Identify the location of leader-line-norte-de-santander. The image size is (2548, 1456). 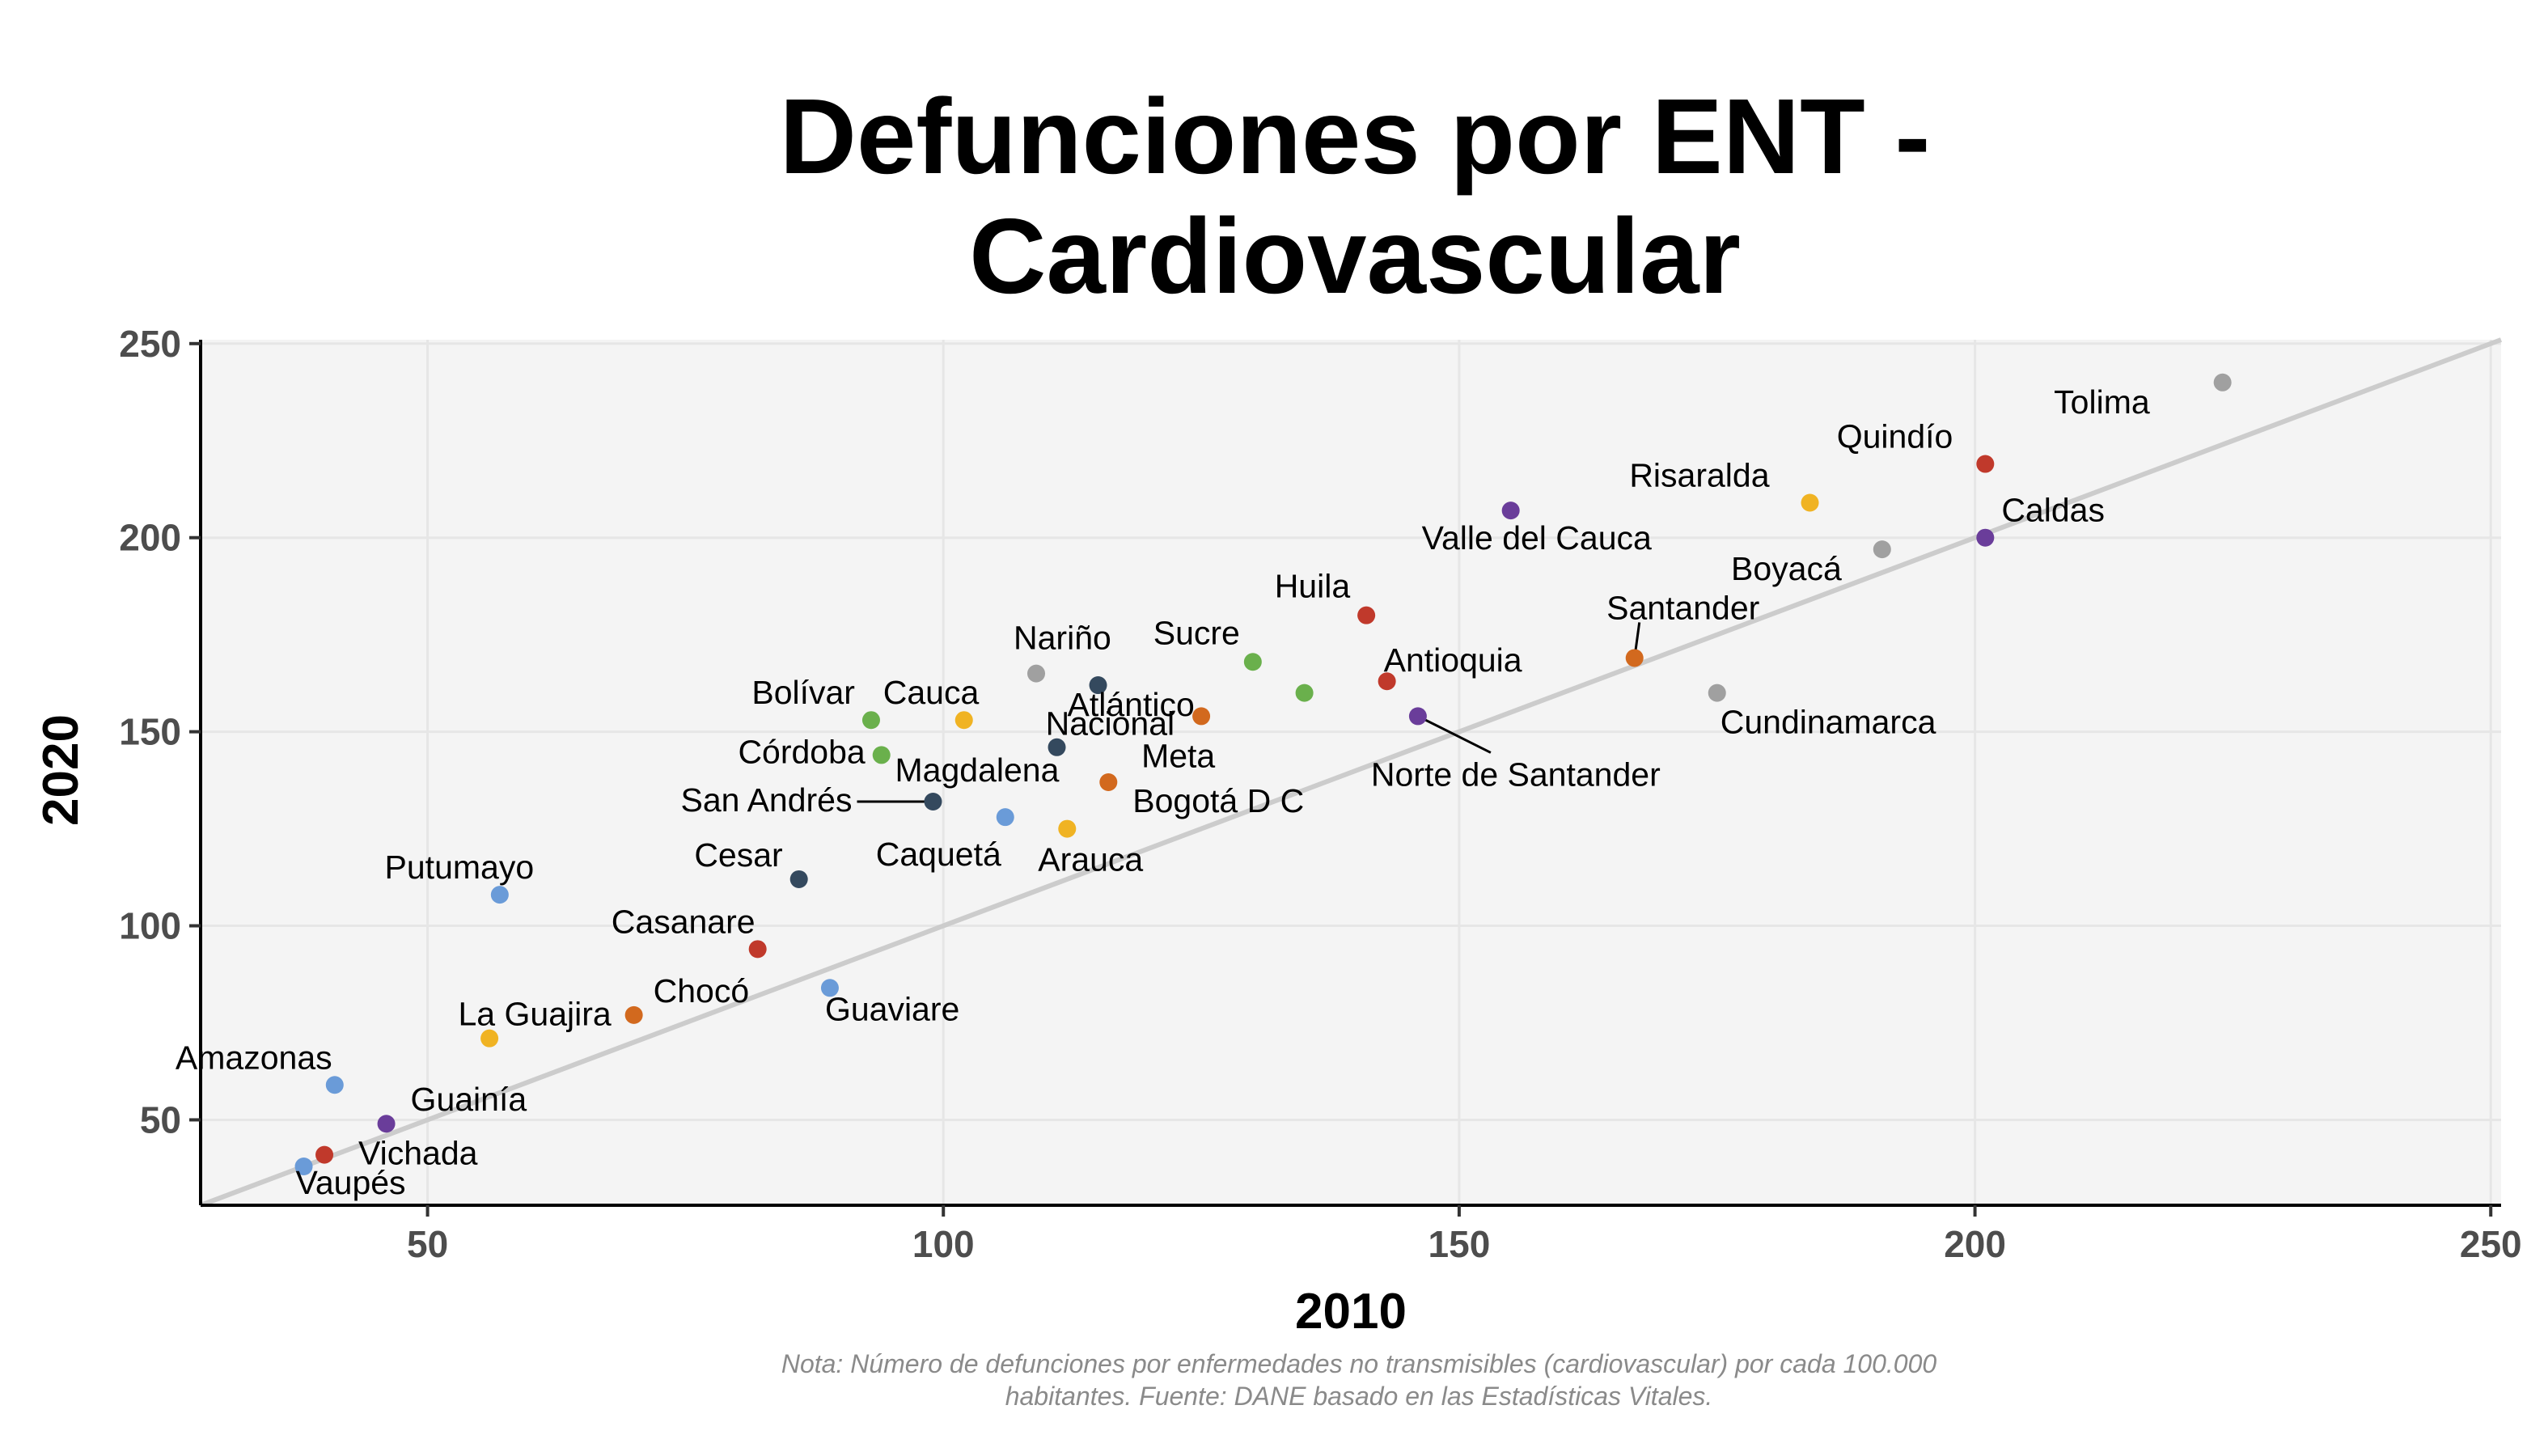
(1454, 734).